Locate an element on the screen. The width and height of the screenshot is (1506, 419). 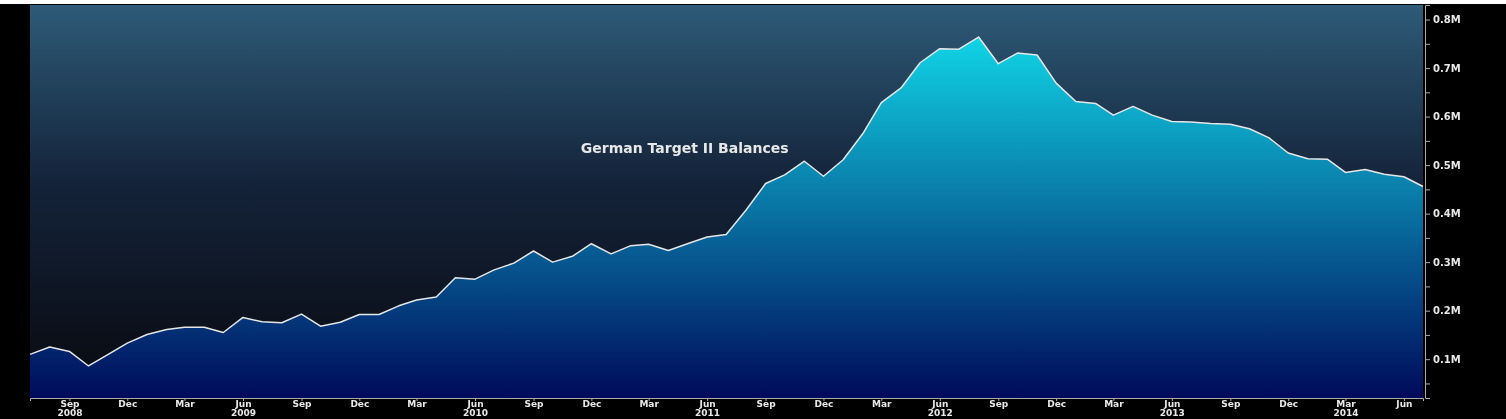
x-tick-label: Mar 2014 is located at coordinates (1346, 408).